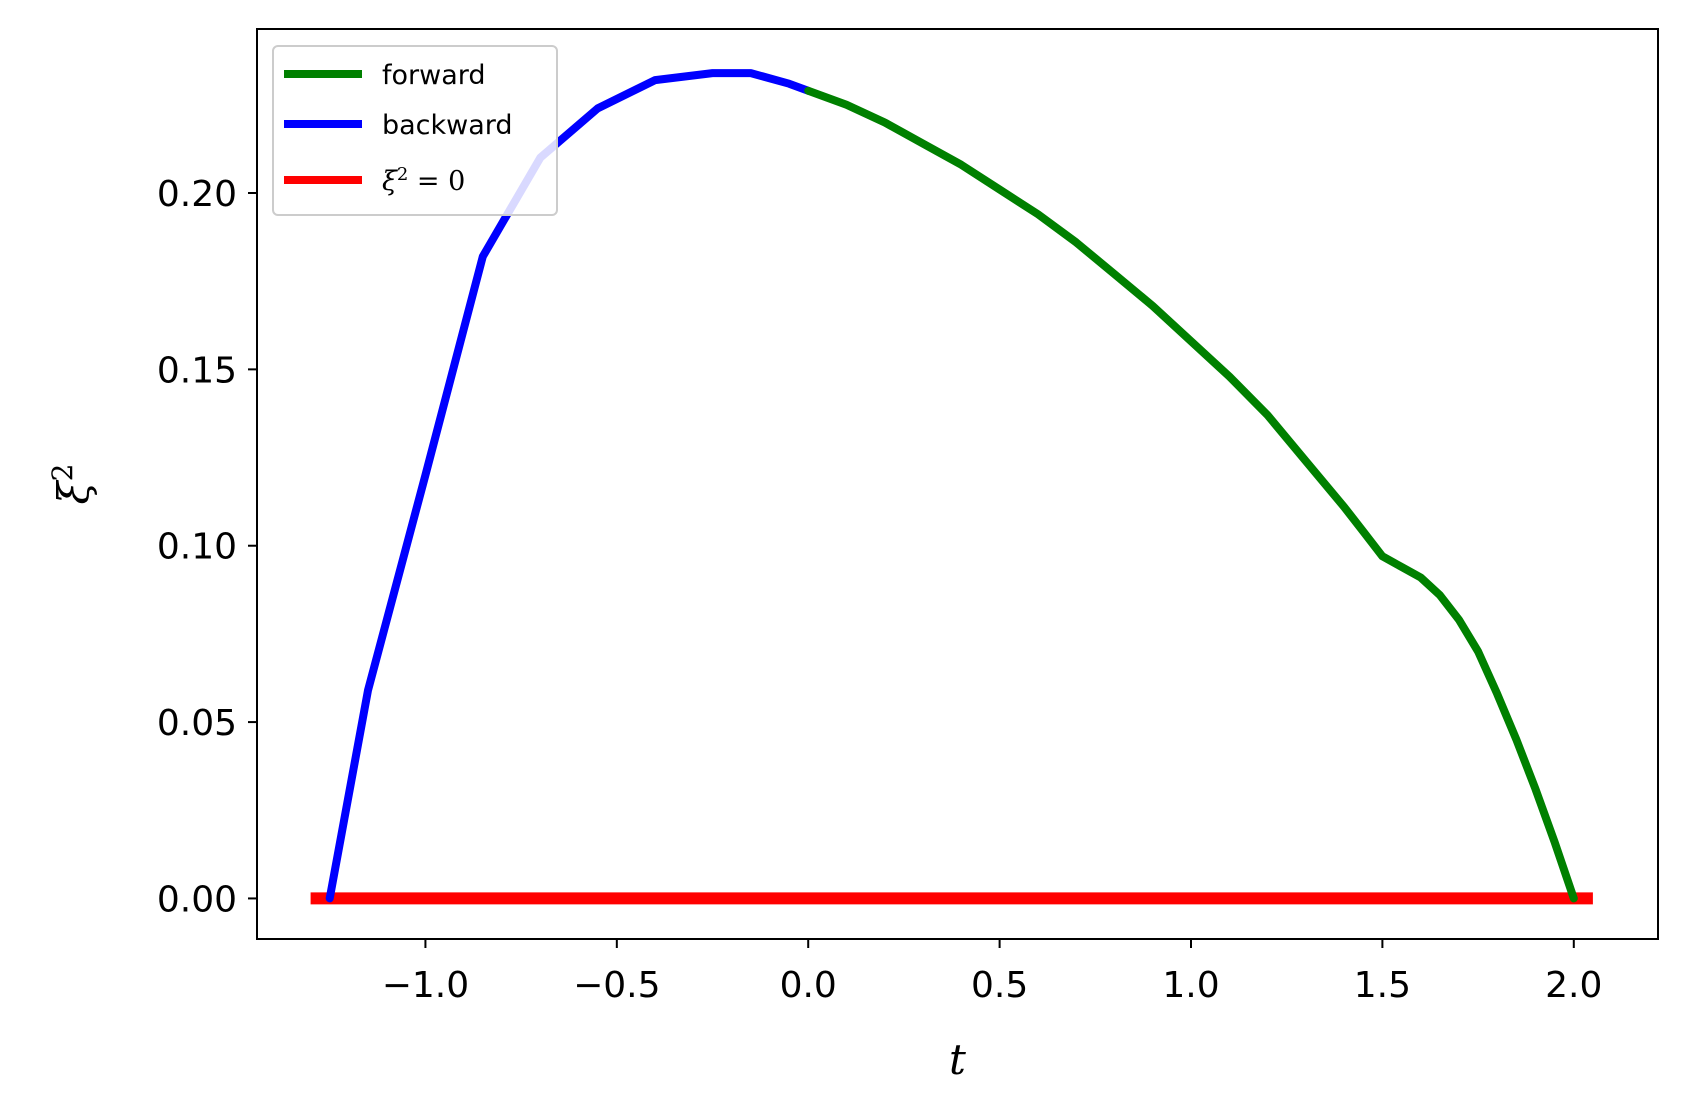  Describe the element at coordinates (808, 985) in the screenshot. I see `x-tick-label: 0.0` at that location.